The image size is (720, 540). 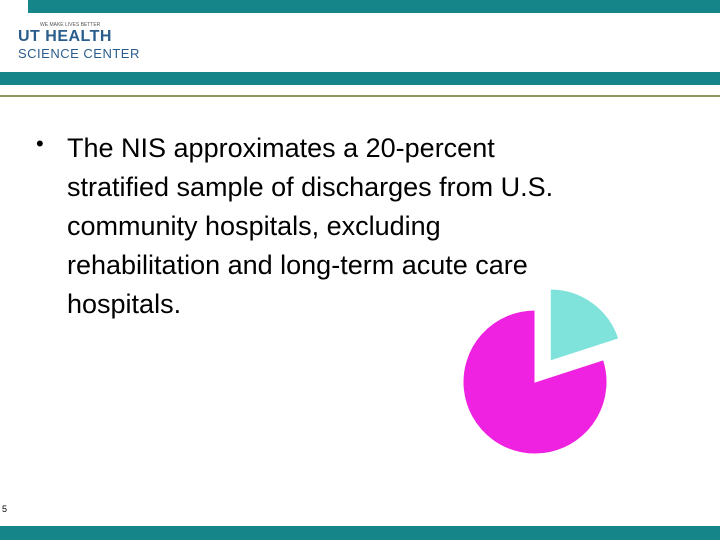 I want to click on logo-line: SCIENCE CENTER, so click(x=79, y=53).